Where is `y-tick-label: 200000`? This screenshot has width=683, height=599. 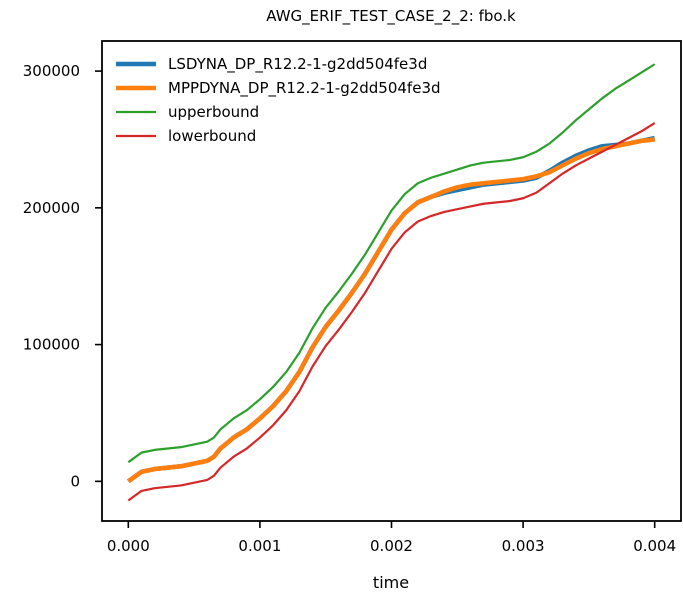 y-tick-label: 200000 is located at coordinates (51, 208).